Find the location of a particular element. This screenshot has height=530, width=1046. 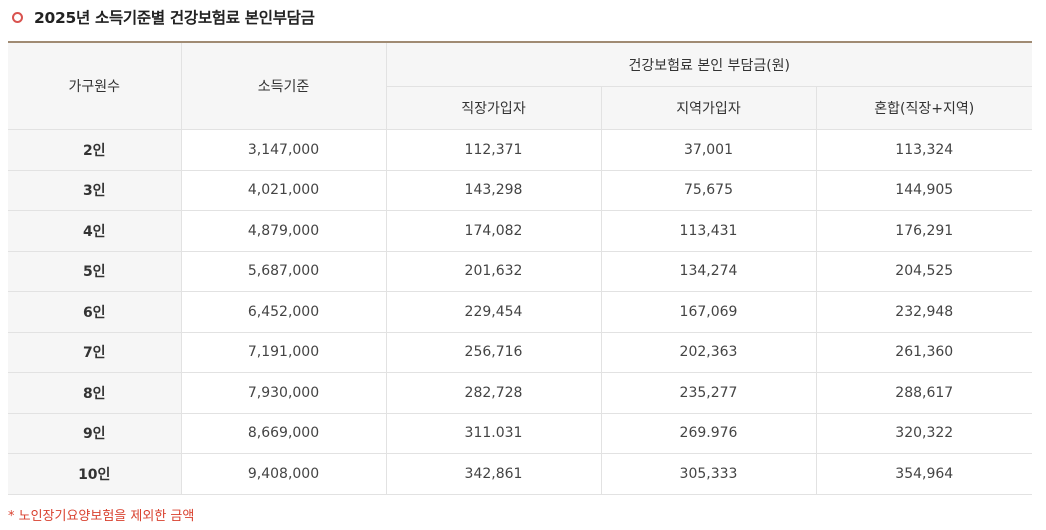

page-title: 2025년 소득기준별 건강보험료 본인부담금 is located at coordinates (174, 18).